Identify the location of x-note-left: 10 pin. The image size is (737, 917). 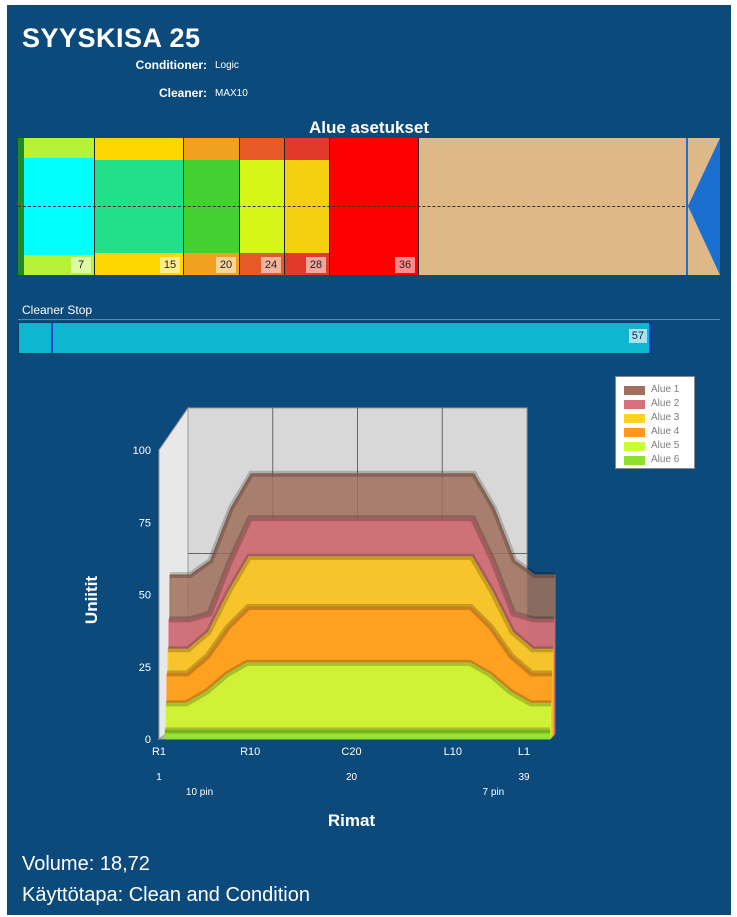
(199, 792).